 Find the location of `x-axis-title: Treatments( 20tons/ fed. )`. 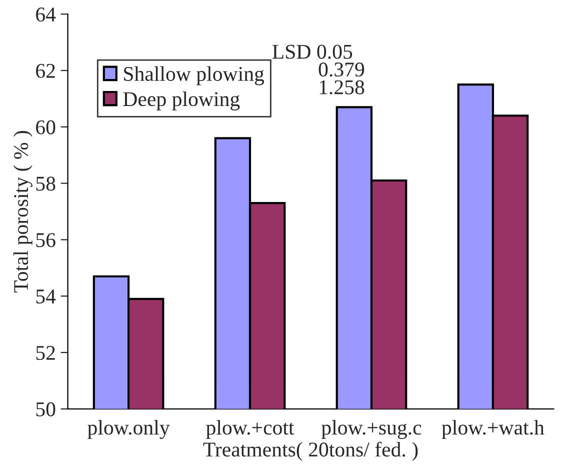

x-axis-title: Treatments( 20tons/ fed. ) is located at coordinates (310, 451).